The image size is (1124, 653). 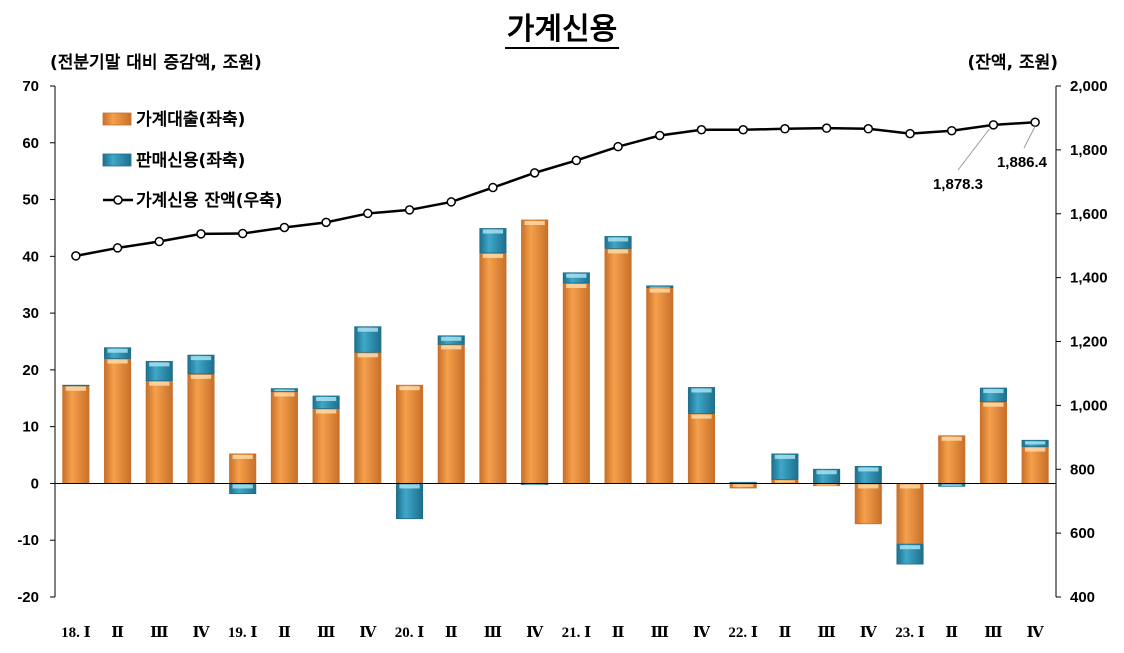 I want to click on right-tick-label: 800, so click(x=1082, y=469).